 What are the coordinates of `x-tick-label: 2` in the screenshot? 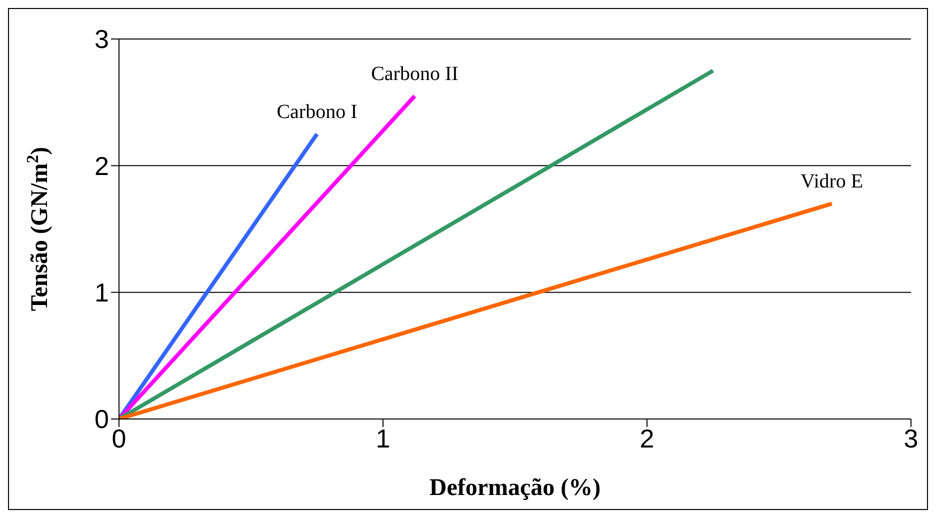 It's located at (647, 438).